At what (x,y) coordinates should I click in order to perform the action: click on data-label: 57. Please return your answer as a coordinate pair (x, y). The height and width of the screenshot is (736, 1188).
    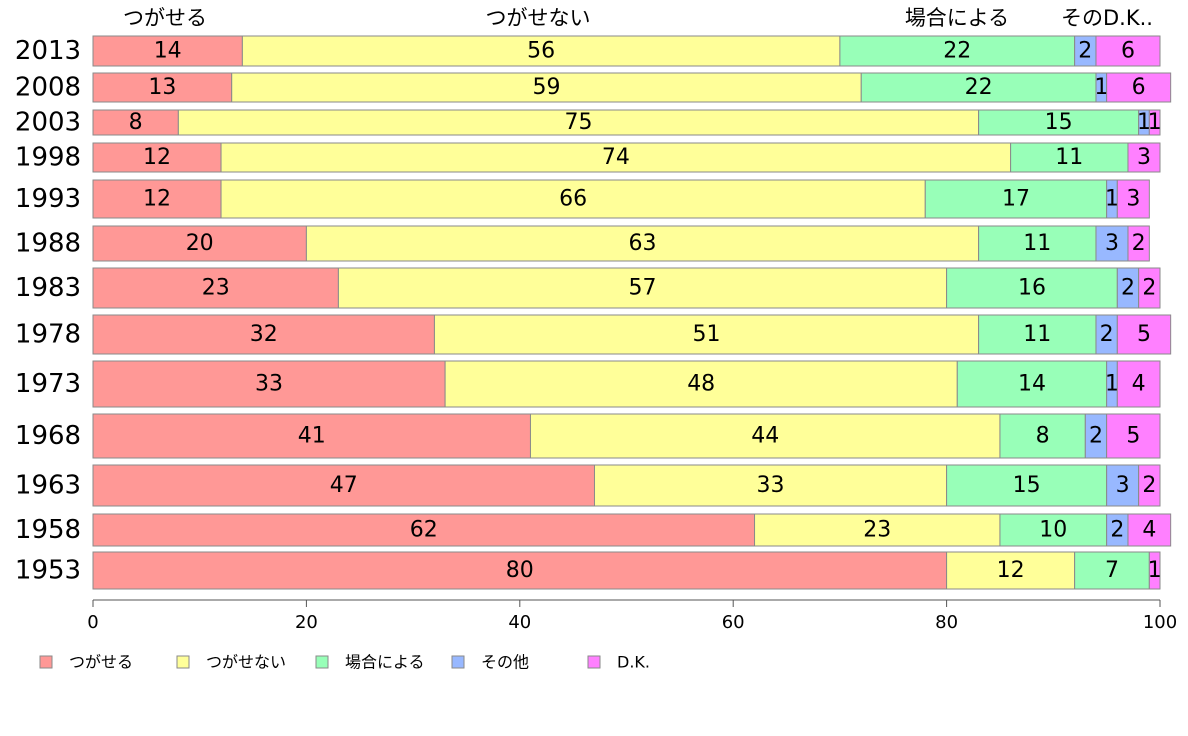
    Looking at the image, I should click on (643, 288).